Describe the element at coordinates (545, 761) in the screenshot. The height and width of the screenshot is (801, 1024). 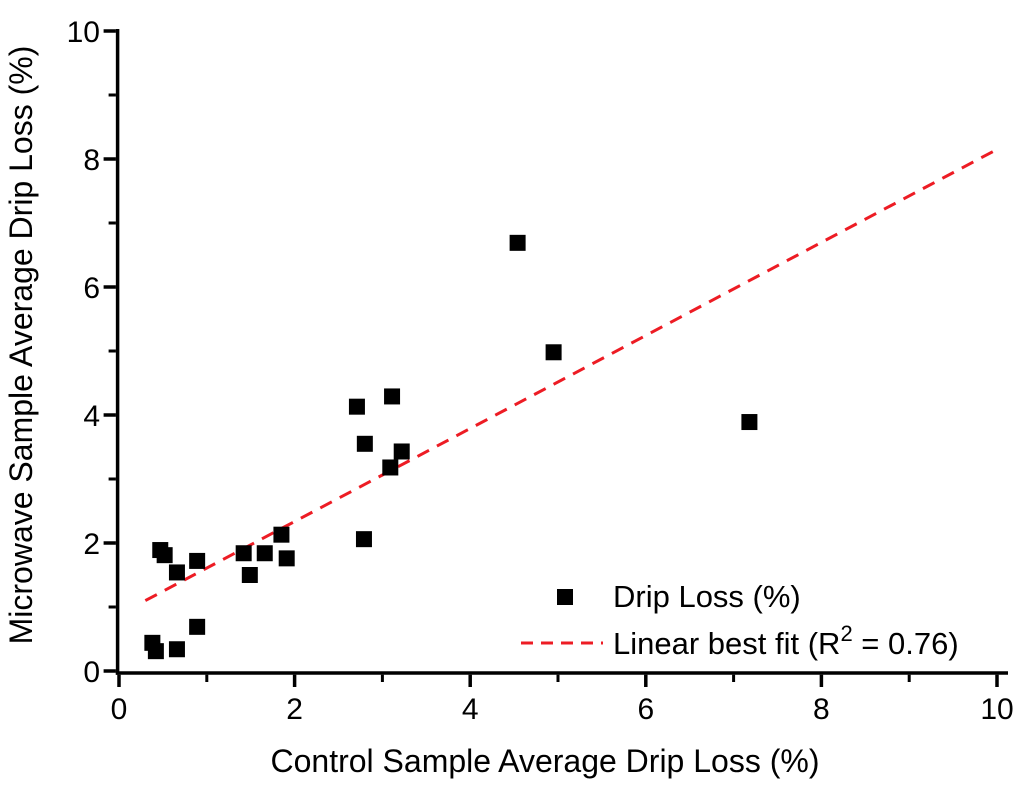
I see `x-axis-title: Control Sample Average Drip Loss (%)` at that location.